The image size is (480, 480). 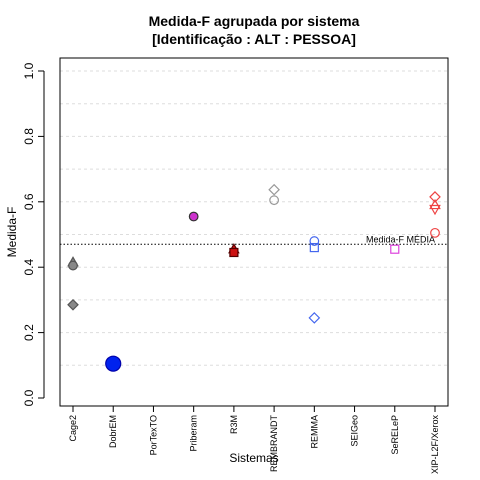 What do you see at coordinates (254, 39) in the screenshot?
I see `chart-title-line2: [Identificação : ALT : PESSOA]` at bounding box center [254, 39].